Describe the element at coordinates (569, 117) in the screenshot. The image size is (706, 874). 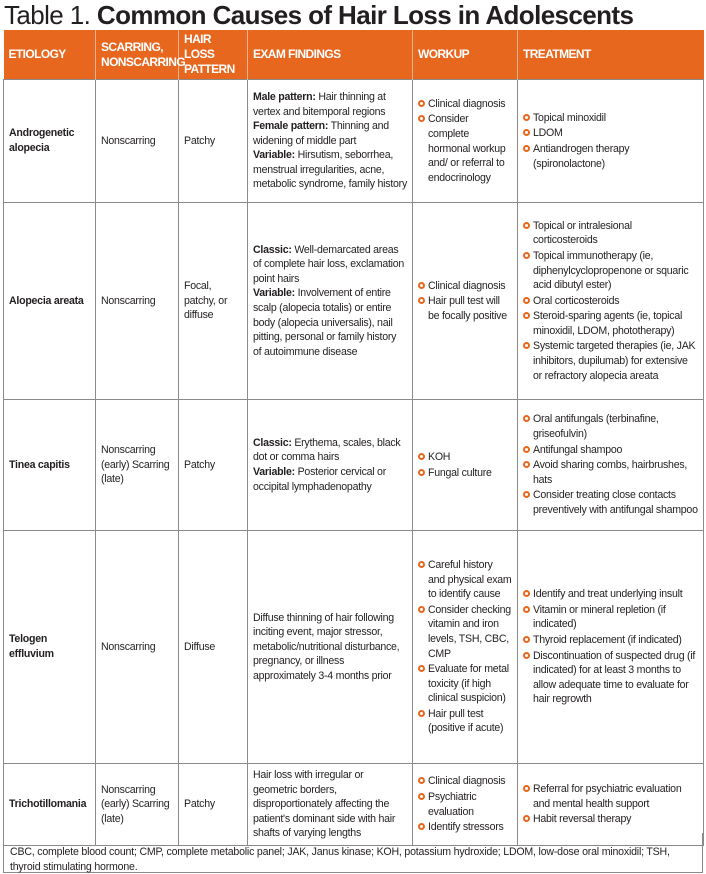
I see `list-item-text: Topical minoxidil` at that location.